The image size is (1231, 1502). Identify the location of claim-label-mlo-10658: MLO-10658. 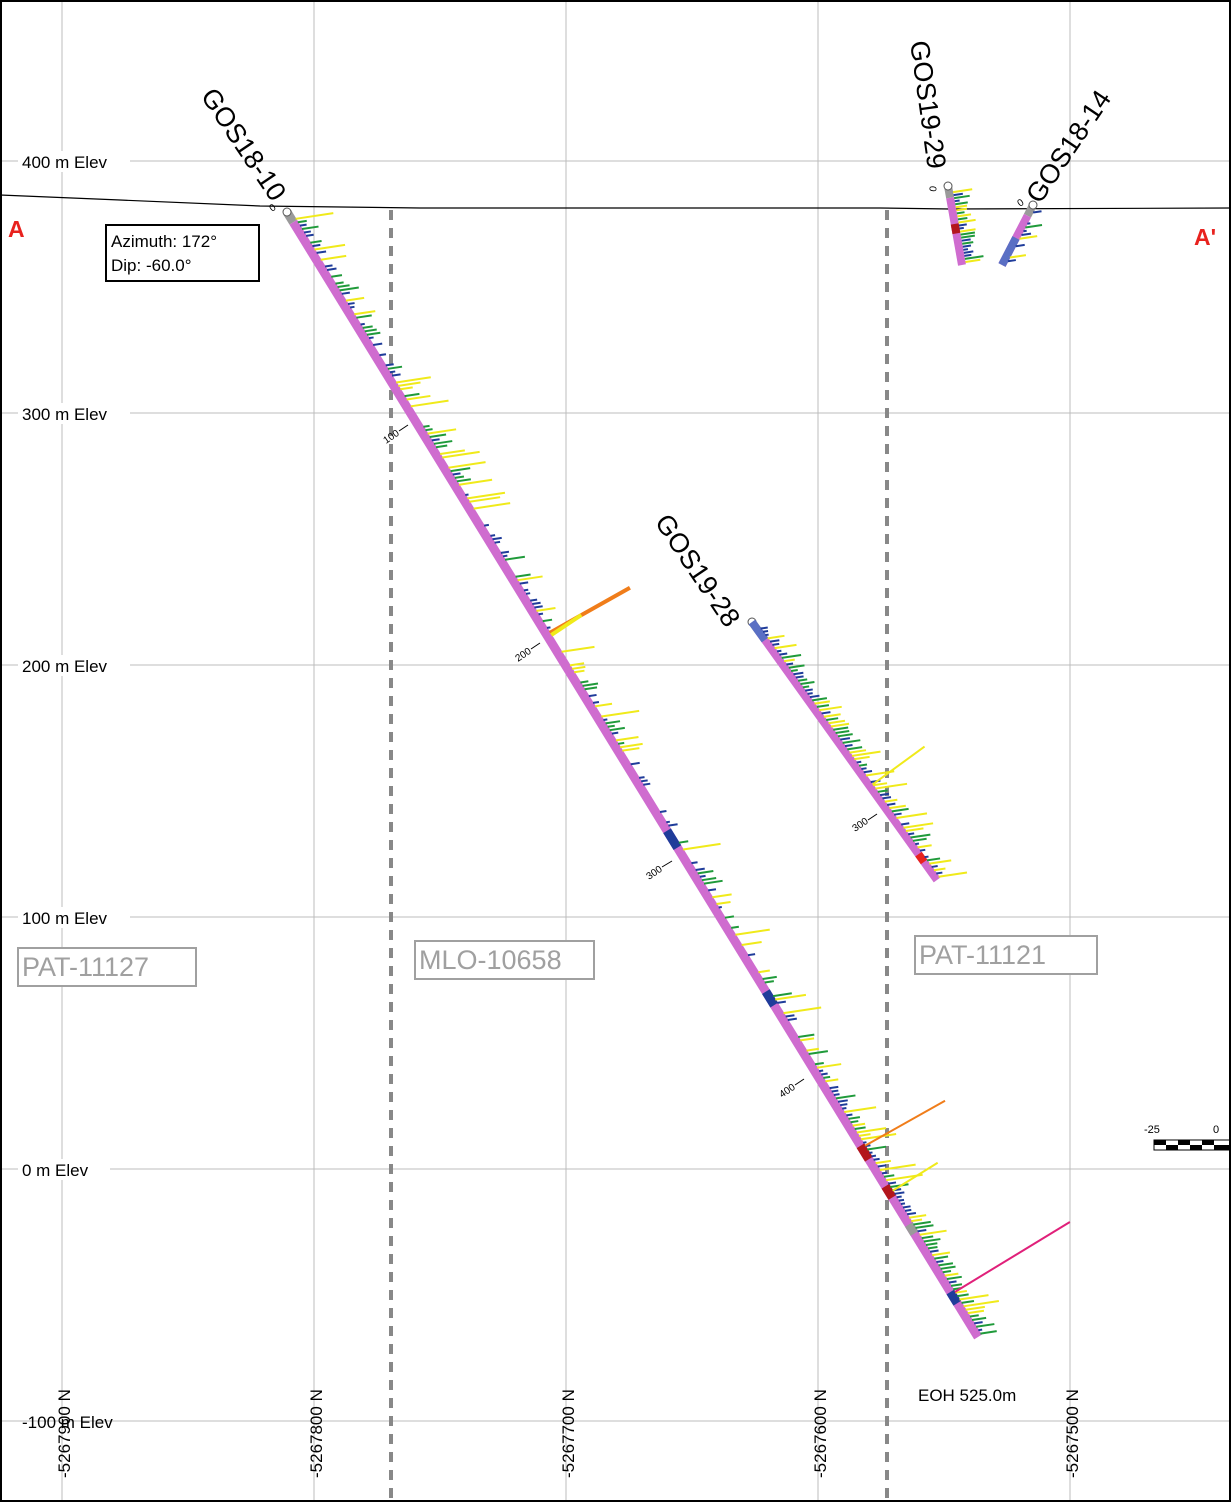
(490, 960).